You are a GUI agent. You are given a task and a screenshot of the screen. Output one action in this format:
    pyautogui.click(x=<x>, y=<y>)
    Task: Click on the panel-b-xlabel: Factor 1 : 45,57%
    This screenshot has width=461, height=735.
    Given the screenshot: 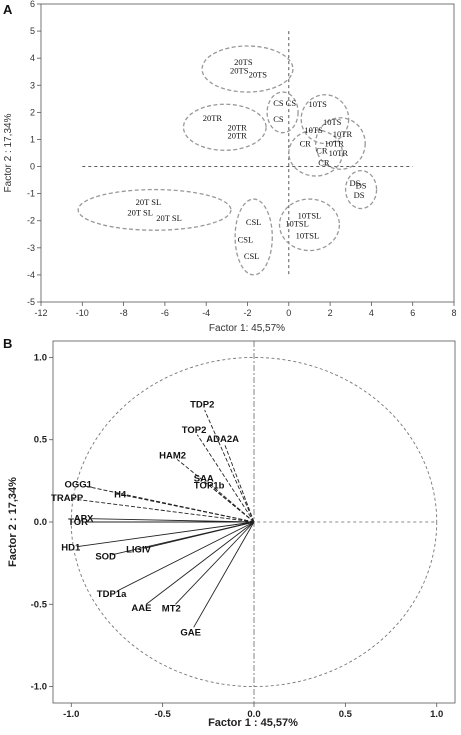 What is the action you would take?
    pyautogui.click(x=253, y=723)
    